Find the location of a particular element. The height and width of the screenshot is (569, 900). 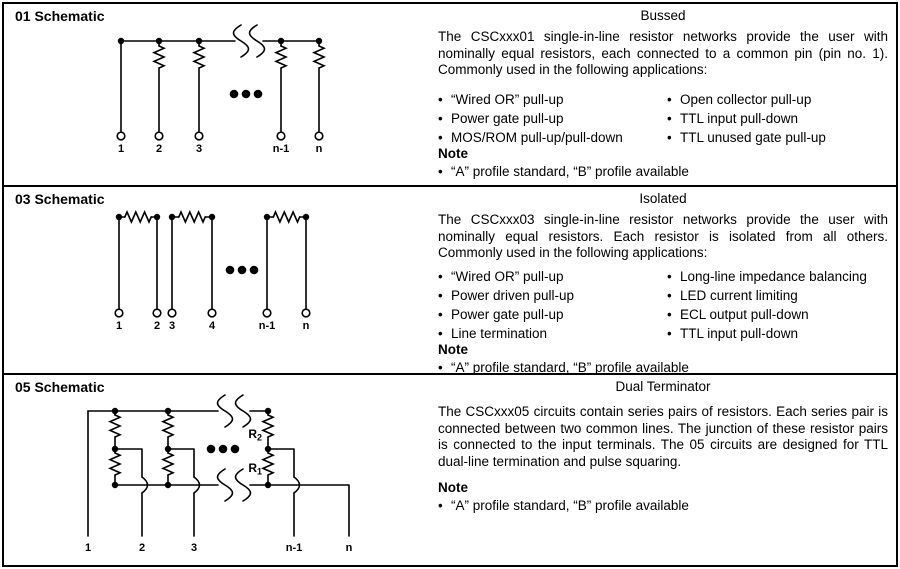

pin-label: 4 is located at coordinates (212, 326).